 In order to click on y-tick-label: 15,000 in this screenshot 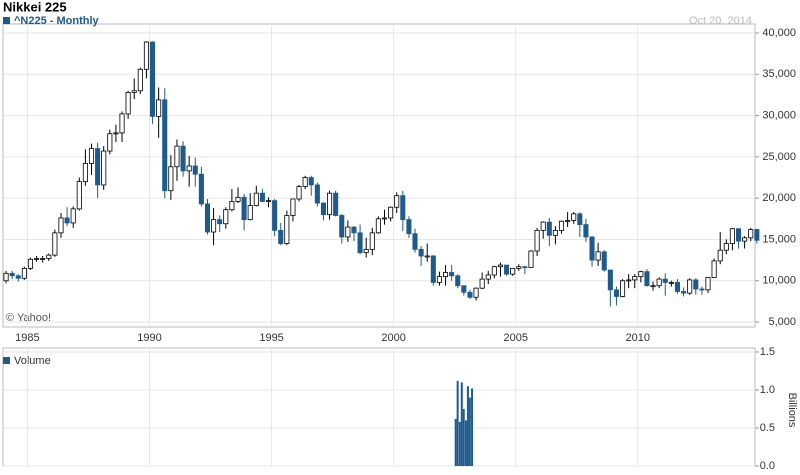, I will do `click(779, 239)`.